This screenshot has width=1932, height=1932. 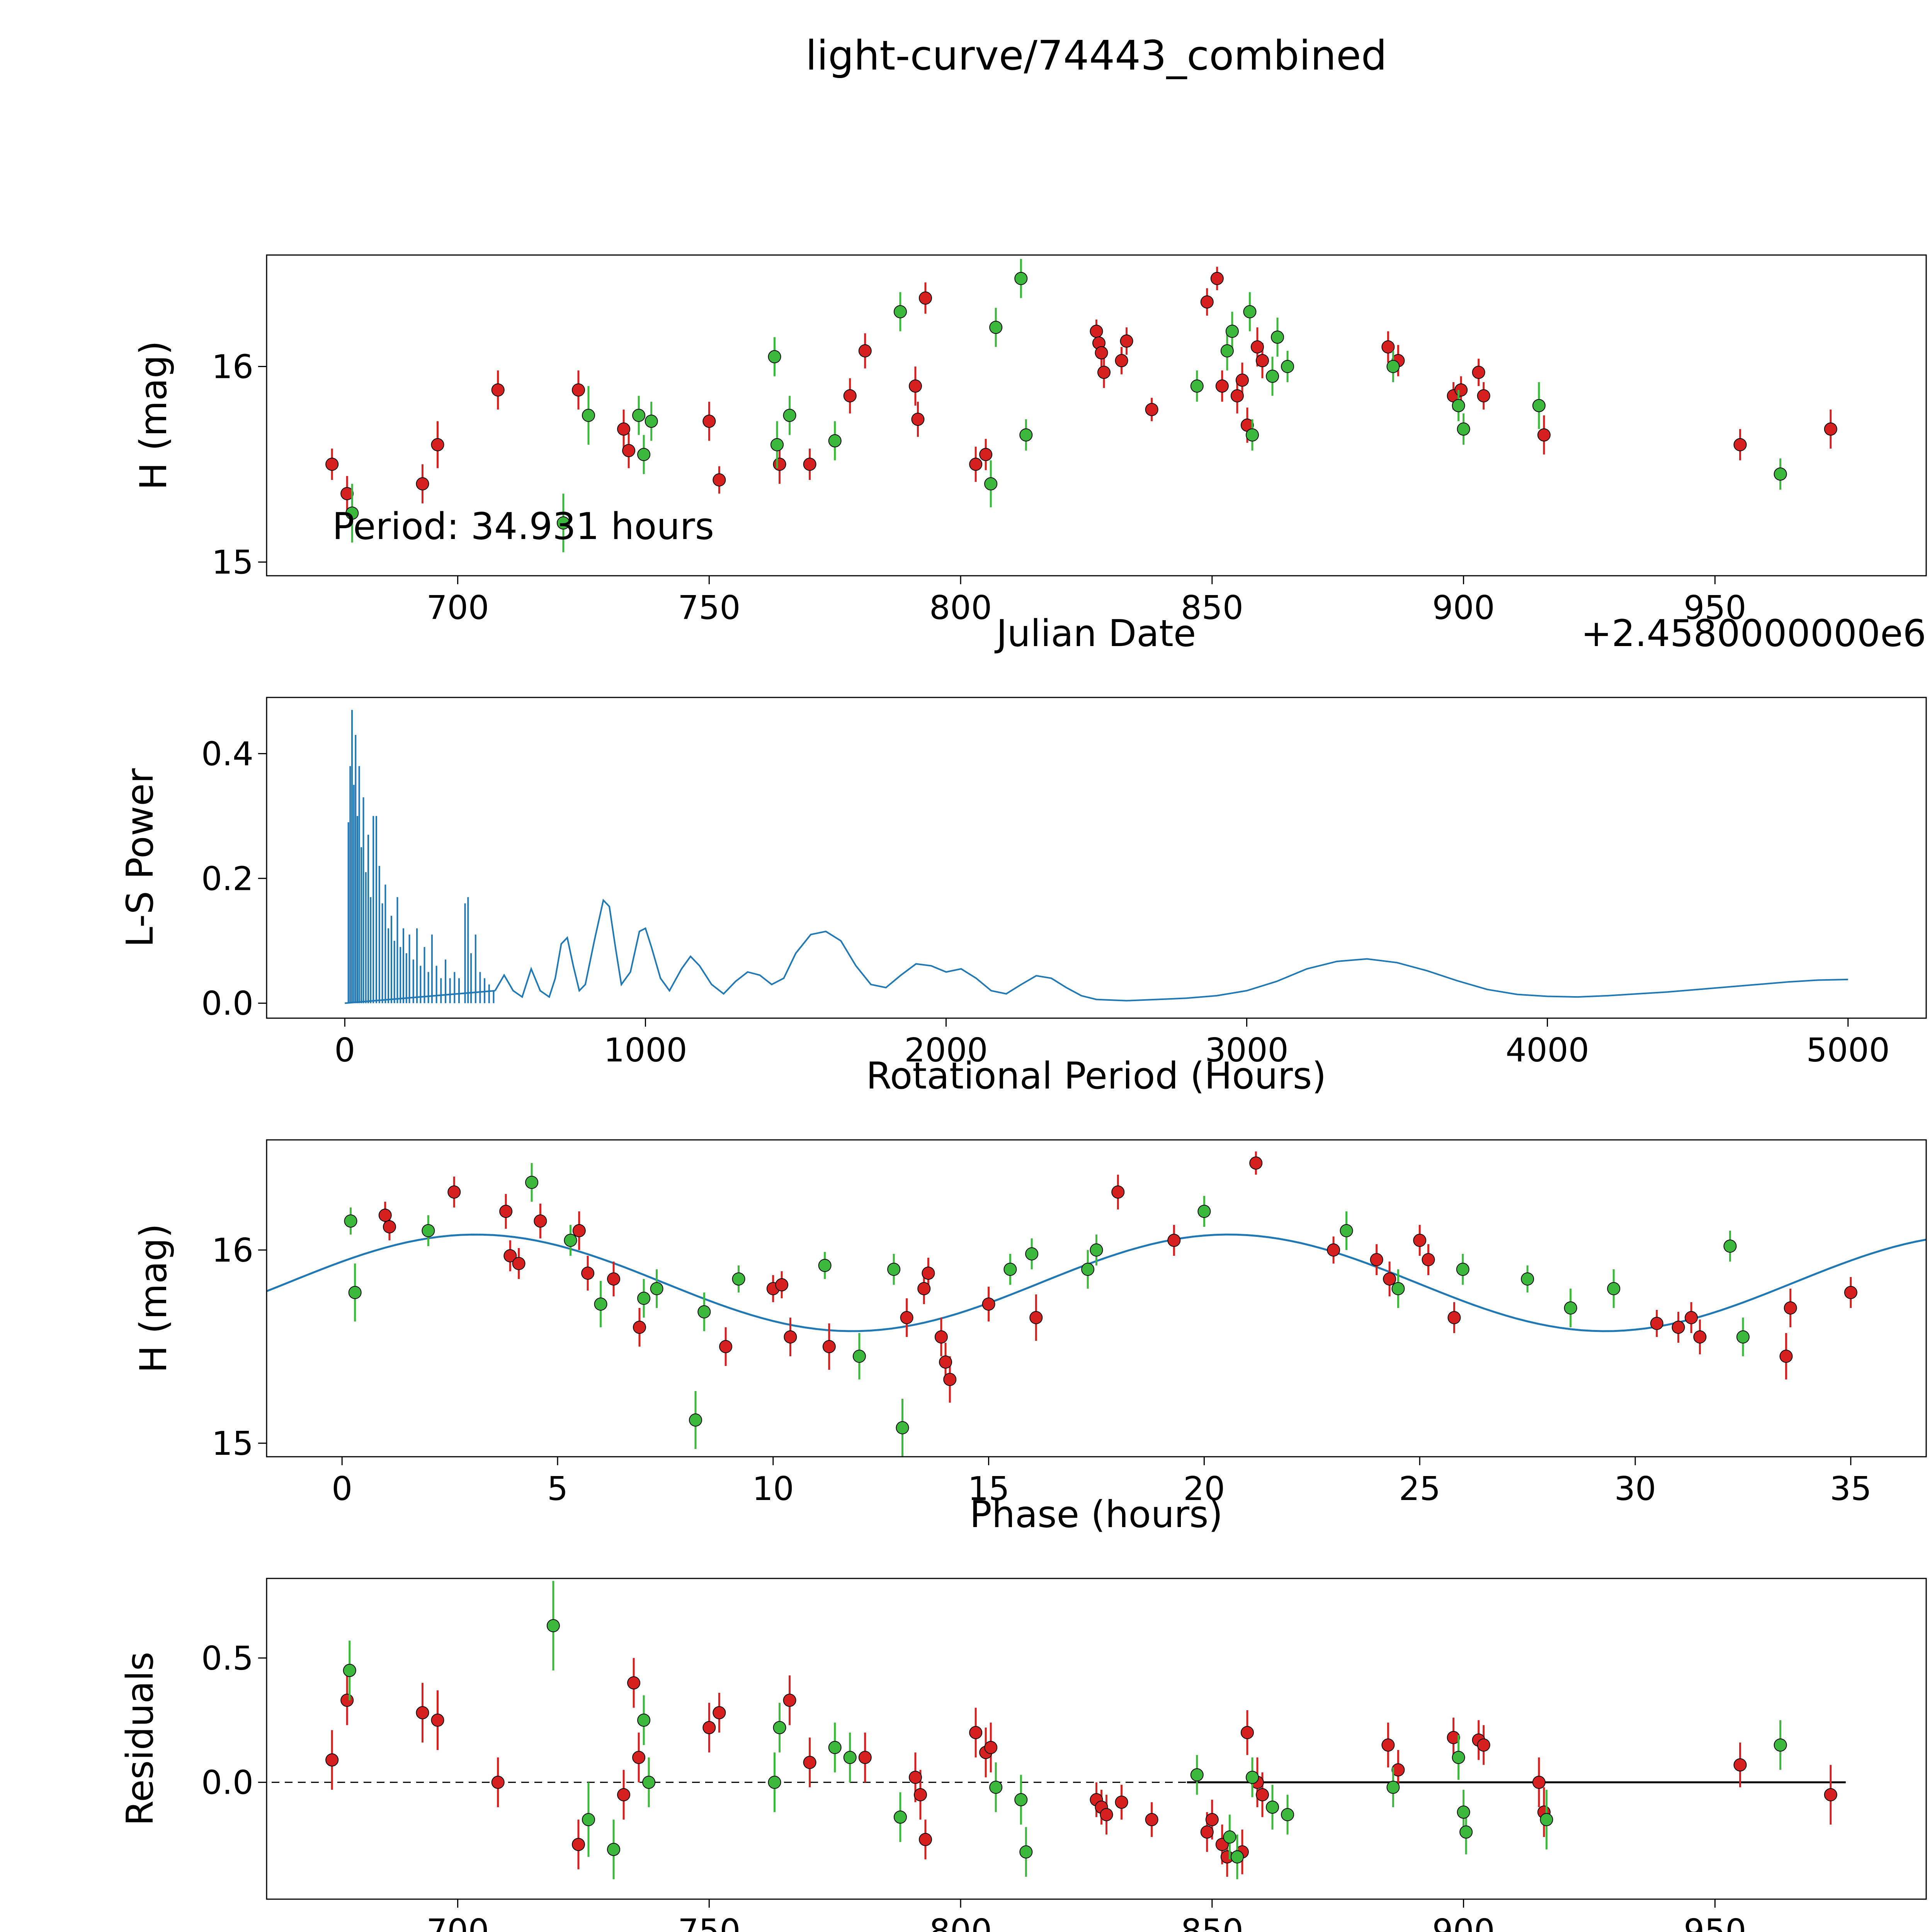 I want to click on y-tick-label: 0.2, so click(x=227, y=879).